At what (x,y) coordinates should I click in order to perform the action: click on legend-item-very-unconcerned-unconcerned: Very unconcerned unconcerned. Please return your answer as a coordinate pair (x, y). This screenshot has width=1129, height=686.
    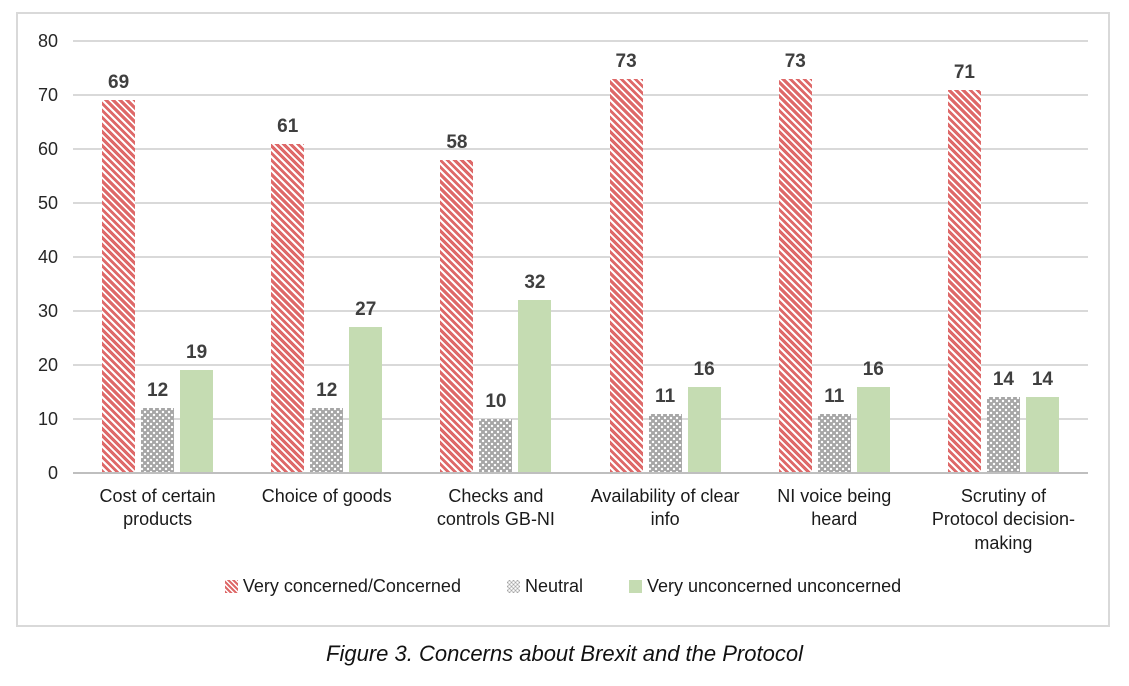
    Looking at the image, I should click on (765, 586).